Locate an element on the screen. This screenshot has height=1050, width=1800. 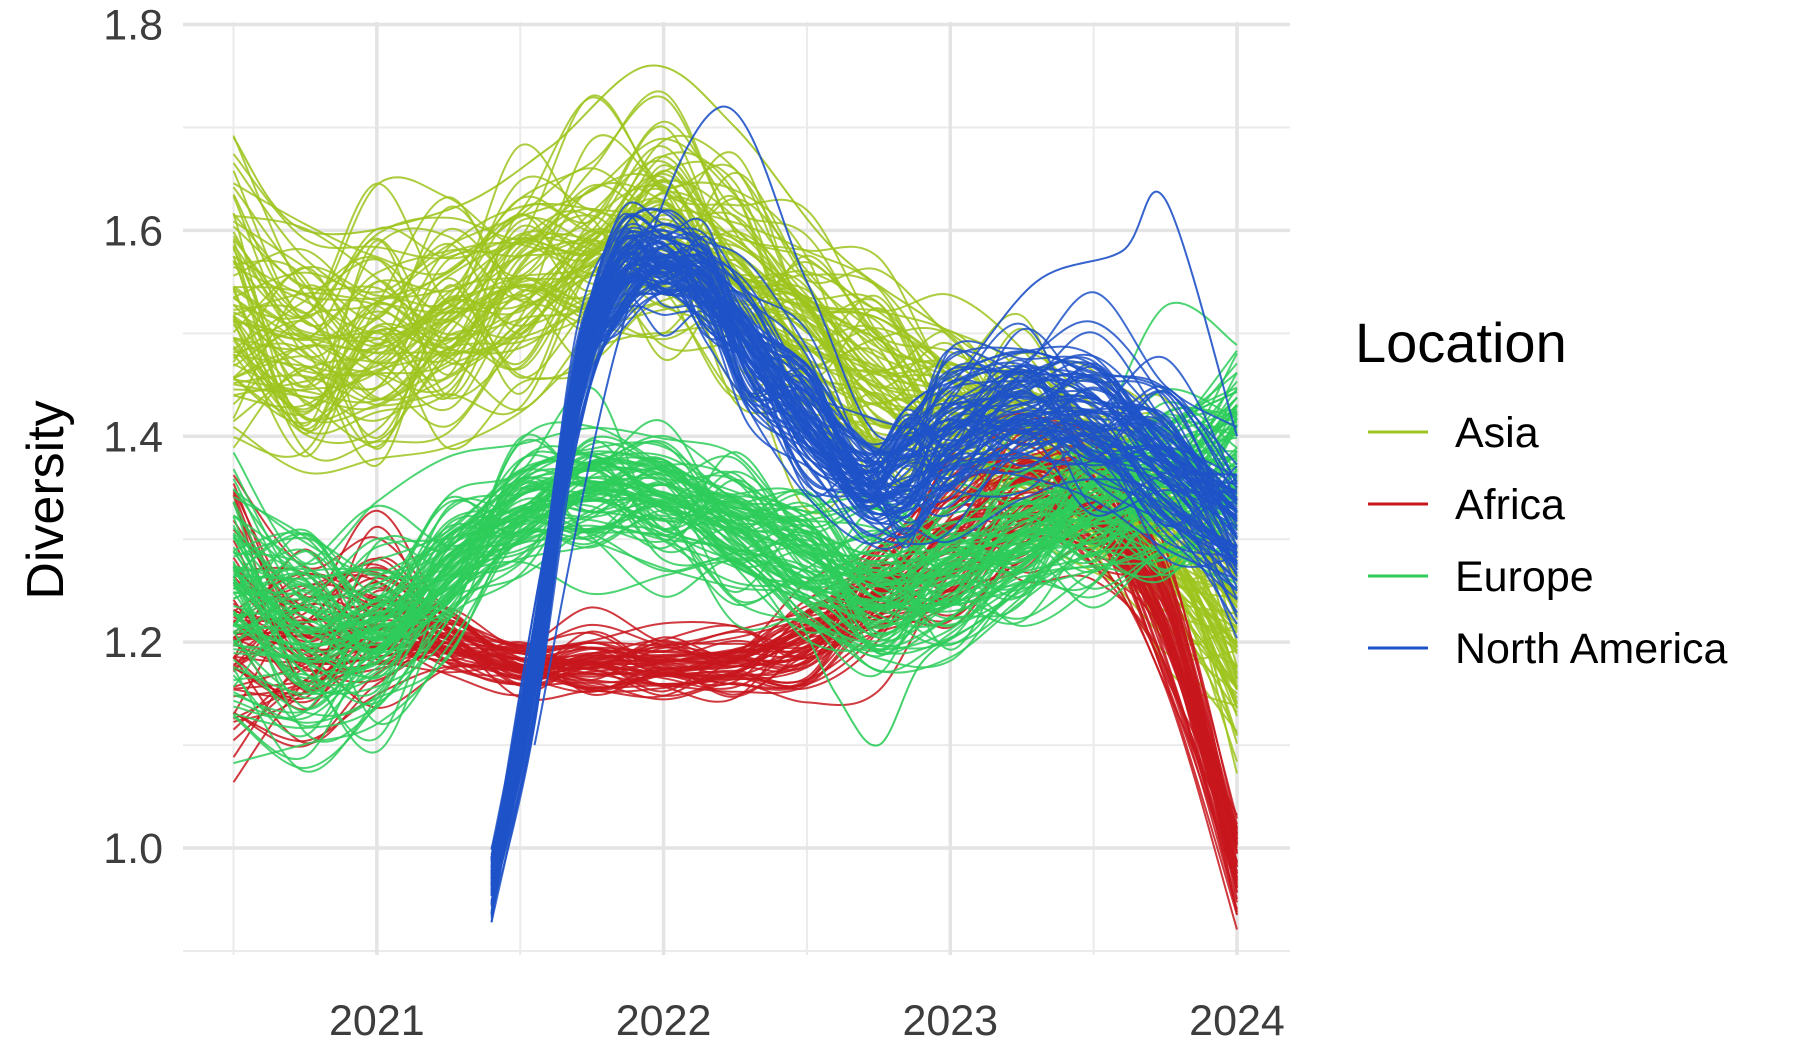
y-tick-label-2: 1.4 is located at coordinates (133, 437).